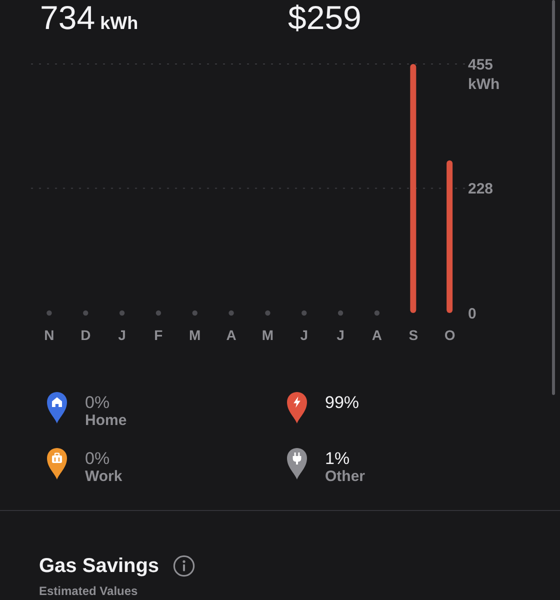 The height and width of the screenshot is (600, 560). Describe the element at coordinates (88, 591) in the screenshot. I see `text: Estimated Values` at that location.